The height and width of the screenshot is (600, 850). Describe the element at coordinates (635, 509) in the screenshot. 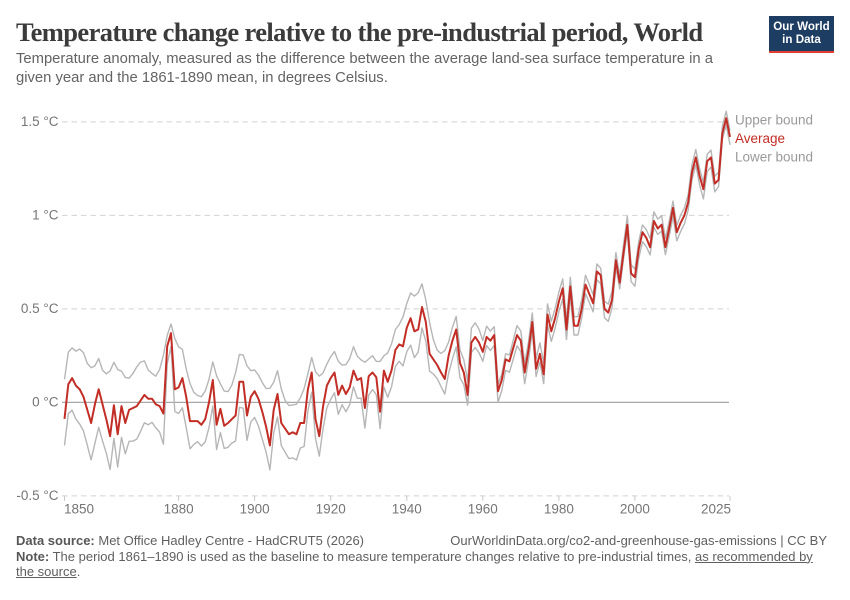

I see `svg-text: 2000` at that location.